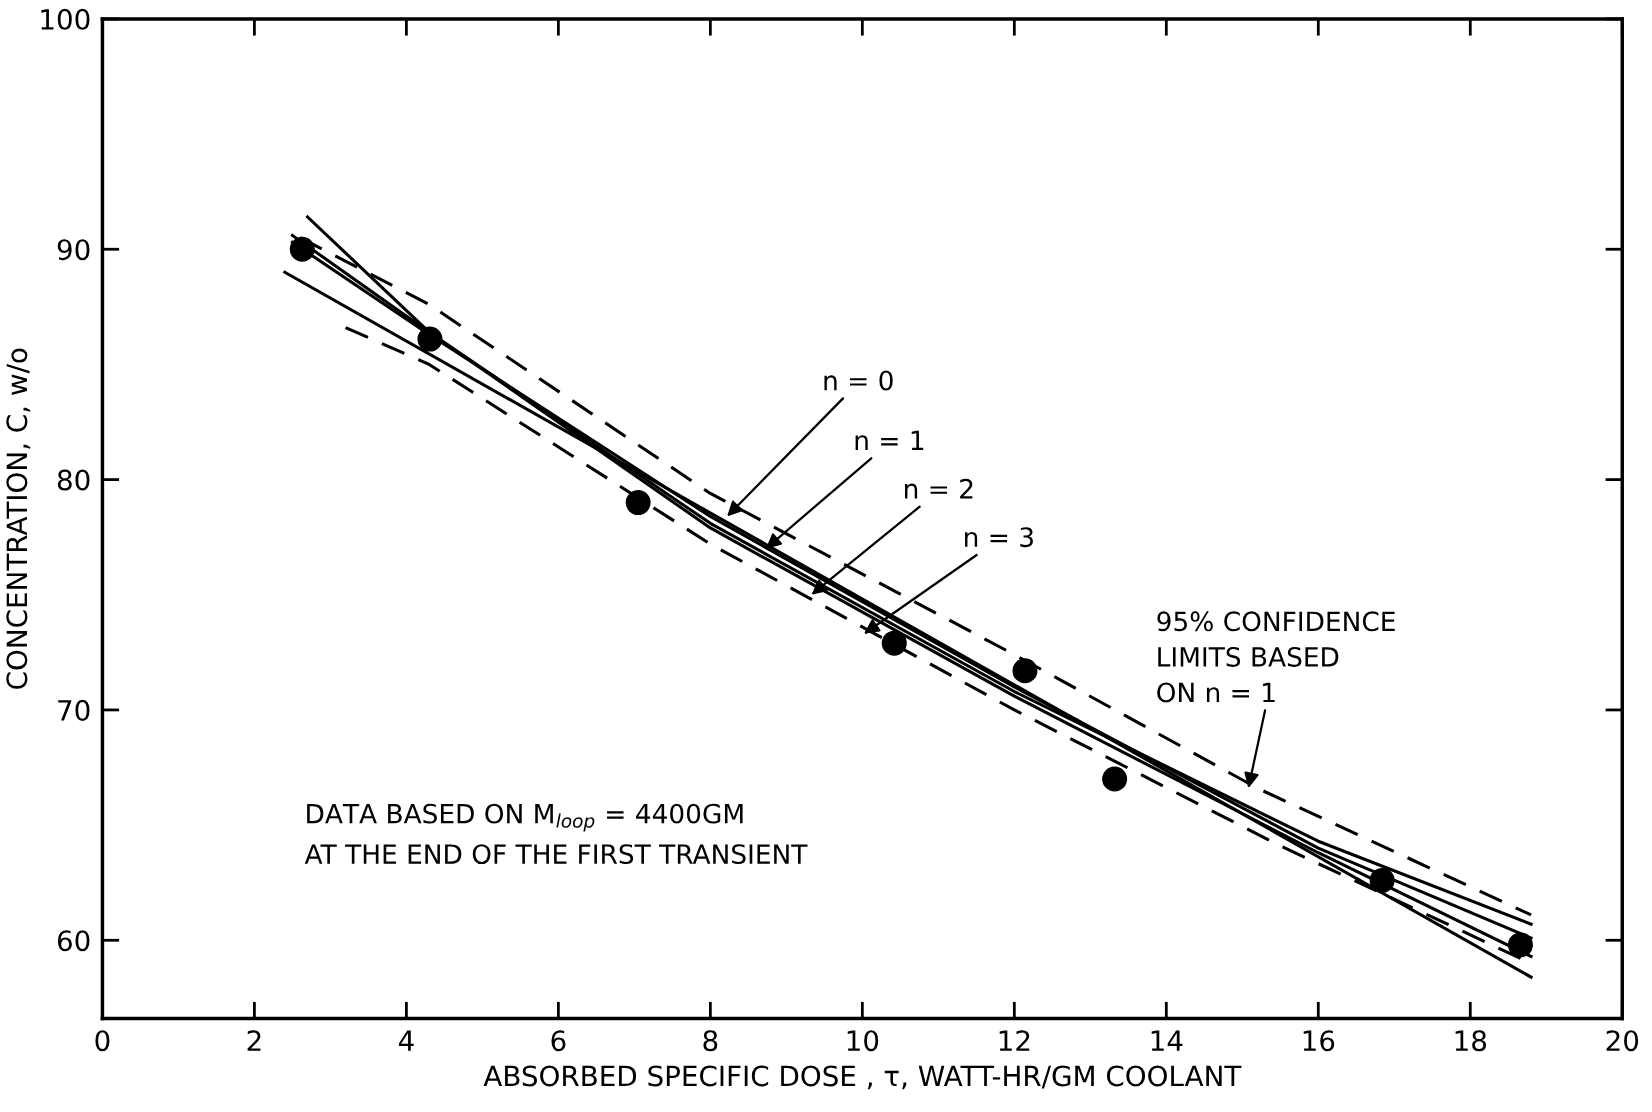 The width and height of the screenshot is (1652, 1112). Describe the element at coordinates (1622, 1041) in the screenshot. I see `x-tick-label: 20` at that location.